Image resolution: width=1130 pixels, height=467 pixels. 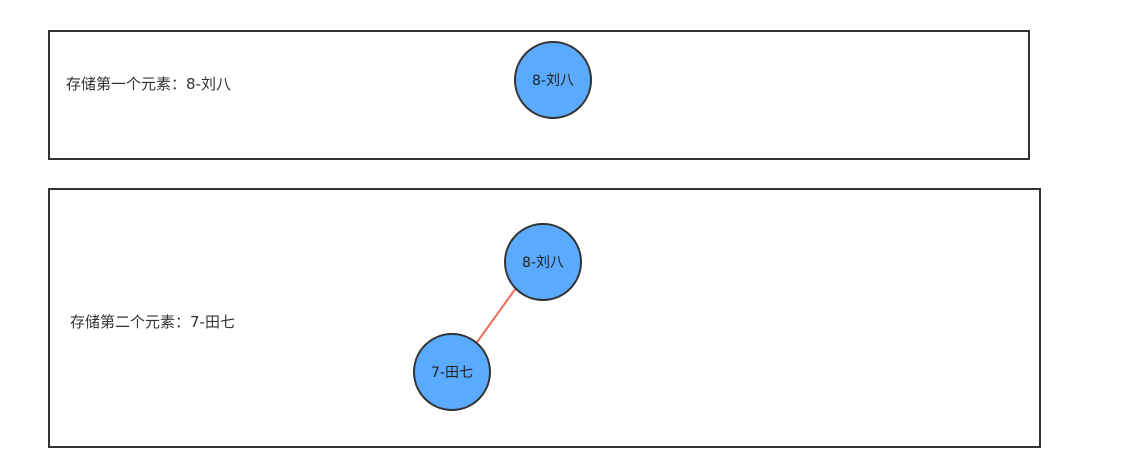 What do you see at coordinates (148, 84) in the screenshot?
I see `step-1-caption: 存储第一个元素：8-刘八` at bounding box center [148, 84].